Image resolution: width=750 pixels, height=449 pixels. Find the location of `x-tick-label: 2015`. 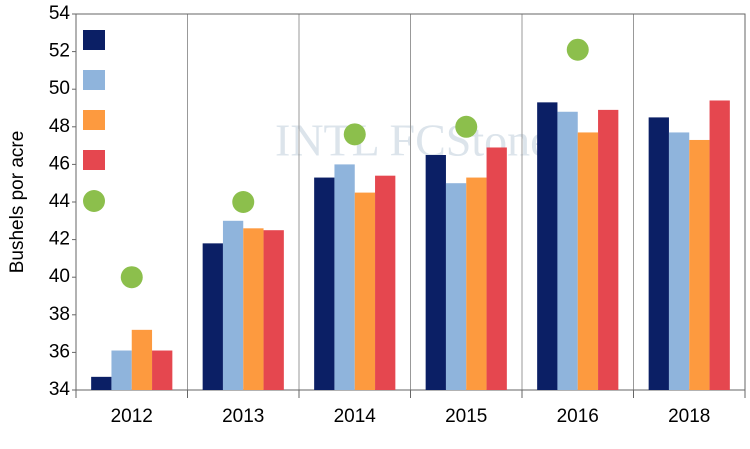

x-tick-label: 2015 is located at coordinates (466, 416).